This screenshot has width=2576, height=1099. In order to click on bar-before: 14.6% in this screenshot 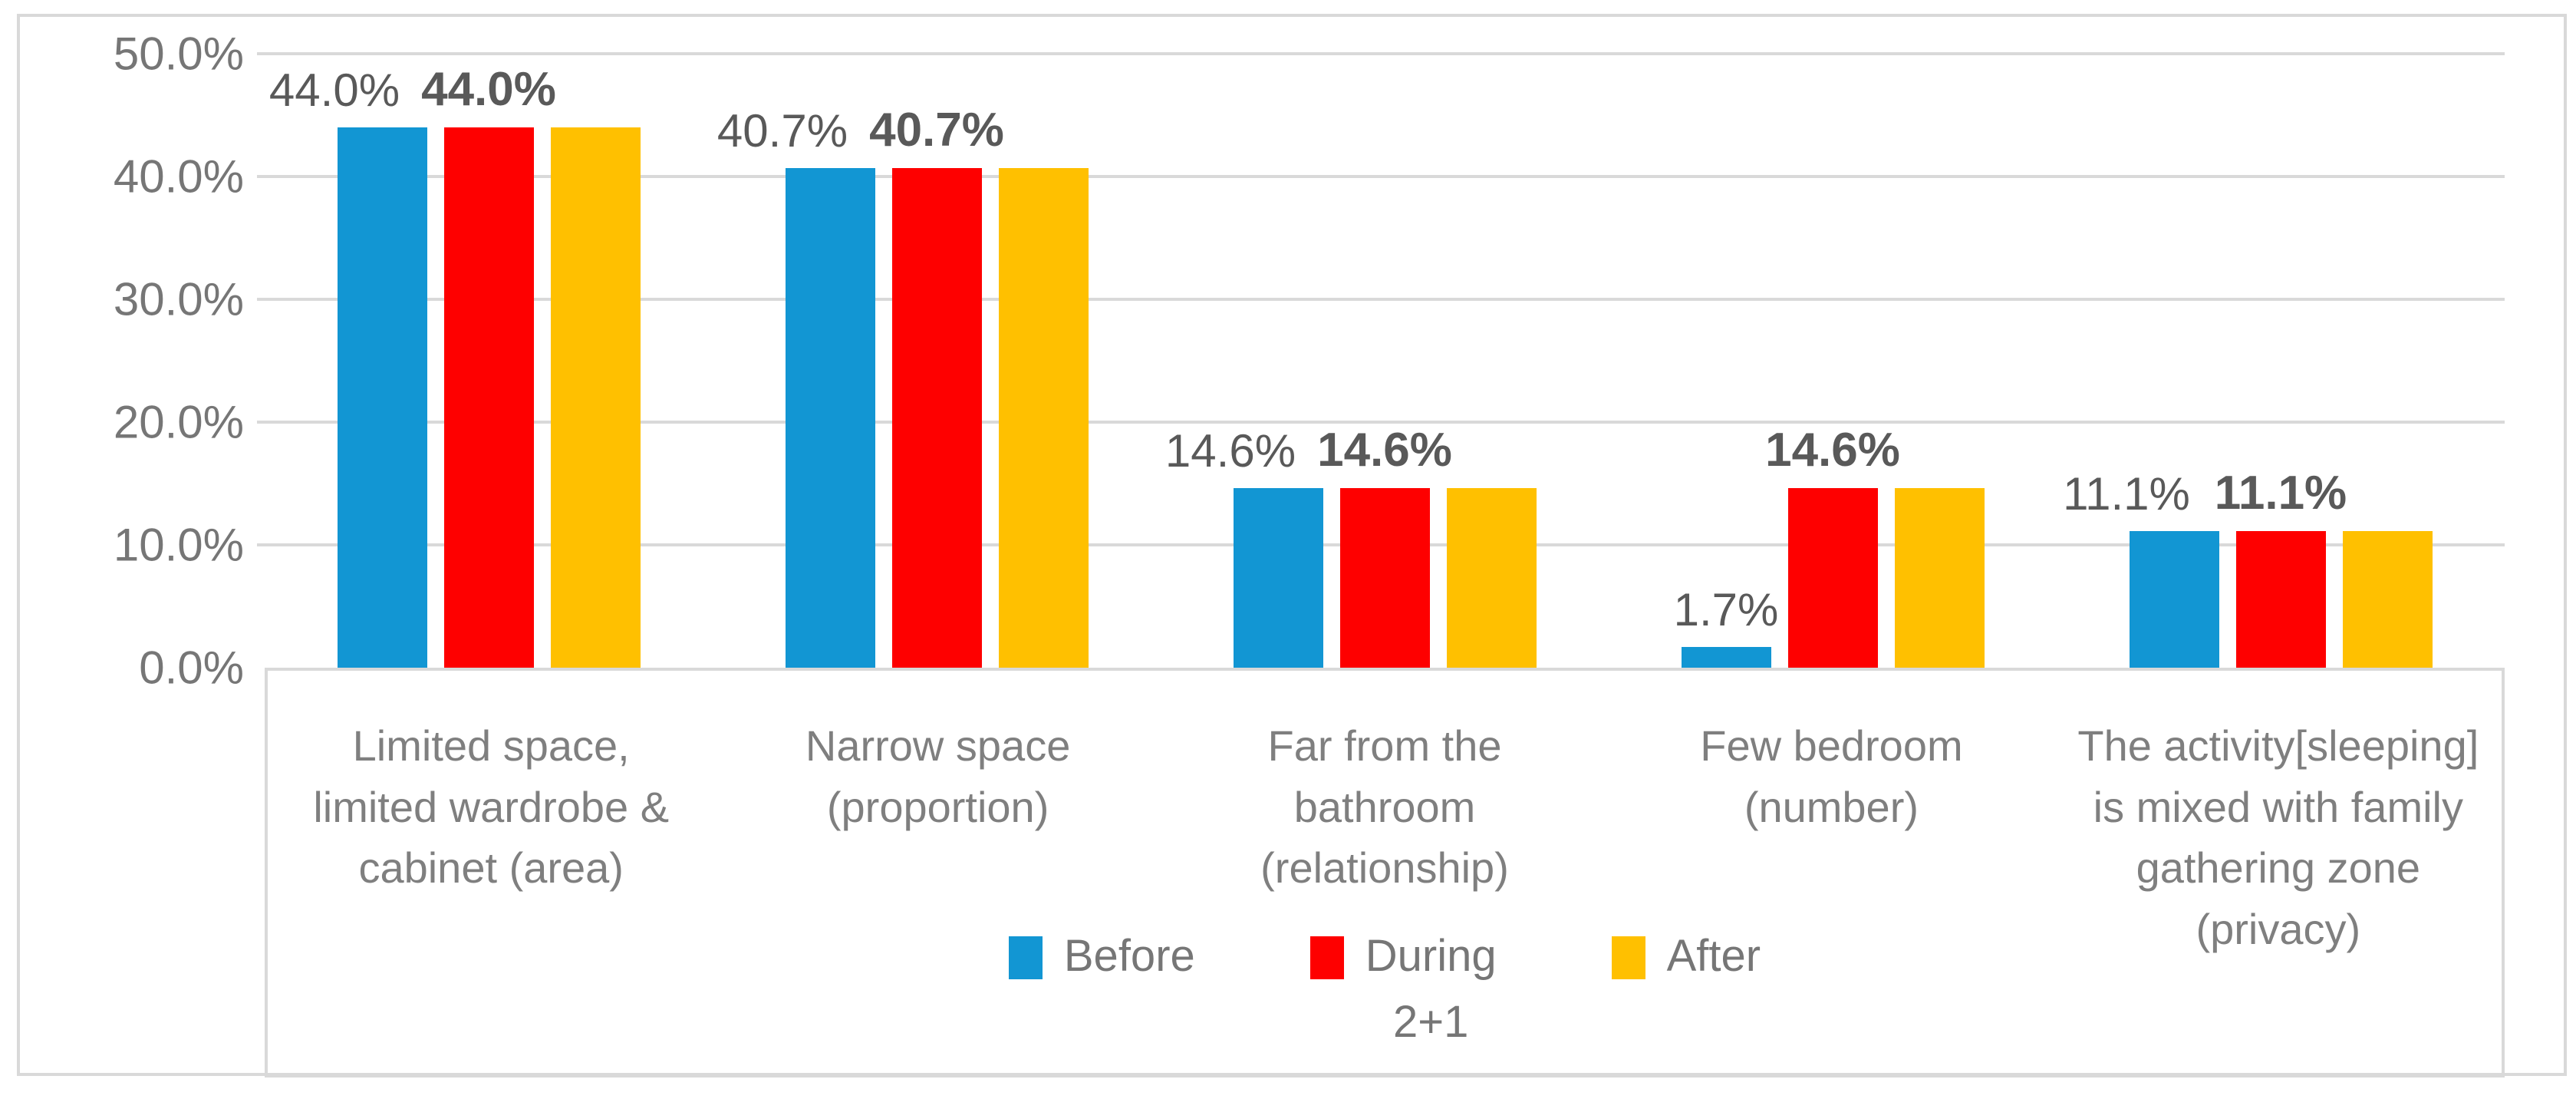, I will do `click(1244, 546)`.